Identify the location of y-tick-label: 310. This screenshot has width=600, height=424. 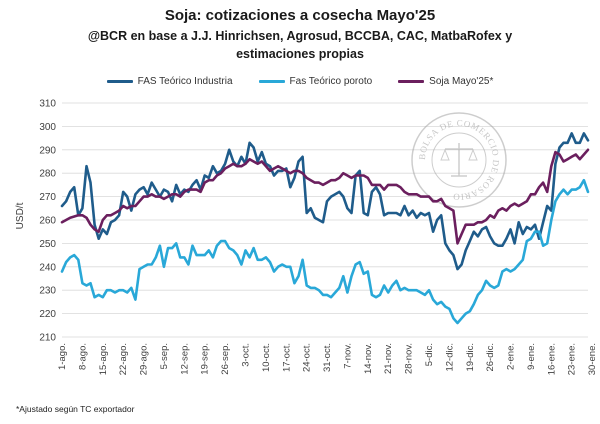
(47, 104).